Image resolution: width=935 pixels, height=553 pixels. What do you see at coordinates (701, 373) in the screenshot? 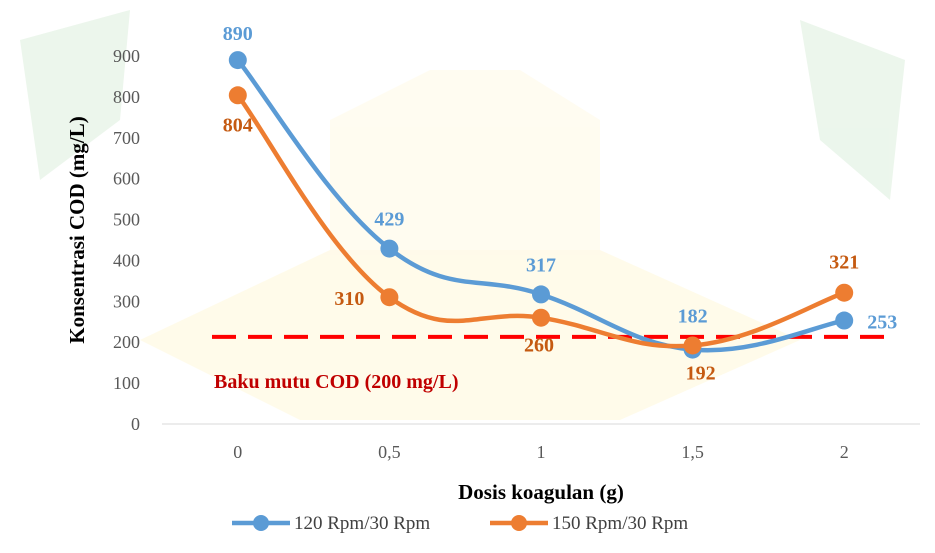
I see `series-2-data-label: 192` at bounding box center [701, 373].